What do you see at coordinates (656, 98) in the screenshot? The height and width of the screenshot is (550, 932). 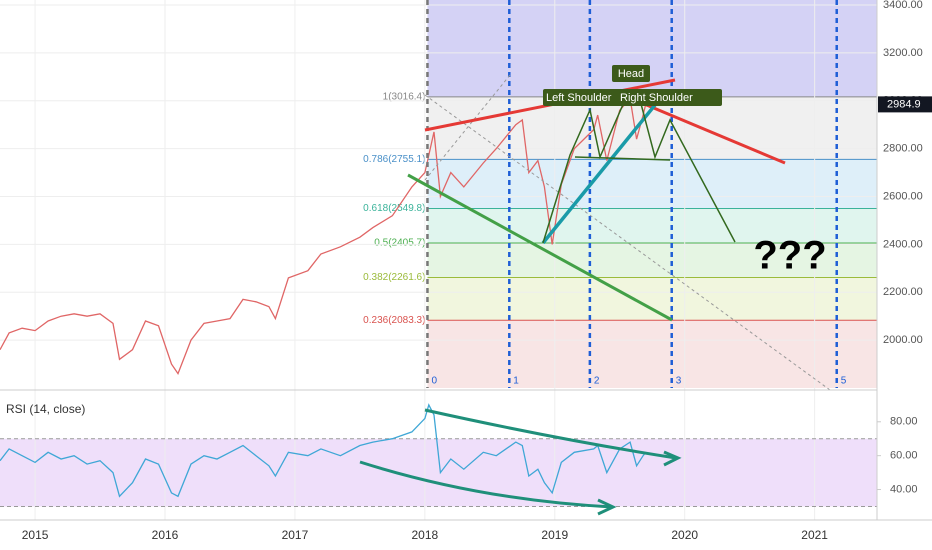 I see `annotation: Right Shoulder` at bounding box center [656, 98].